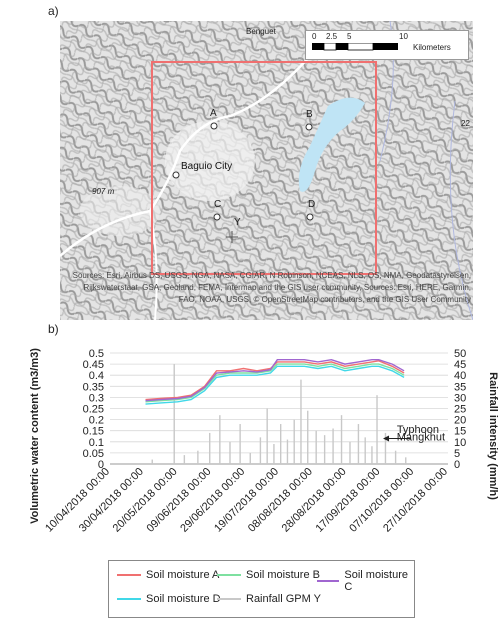 The height and width of the screenshot is (635, 500). Describe the element at coordinates (283, 575) in the screenshot. I see `legend-label-b: Soil moisture B` at that location.